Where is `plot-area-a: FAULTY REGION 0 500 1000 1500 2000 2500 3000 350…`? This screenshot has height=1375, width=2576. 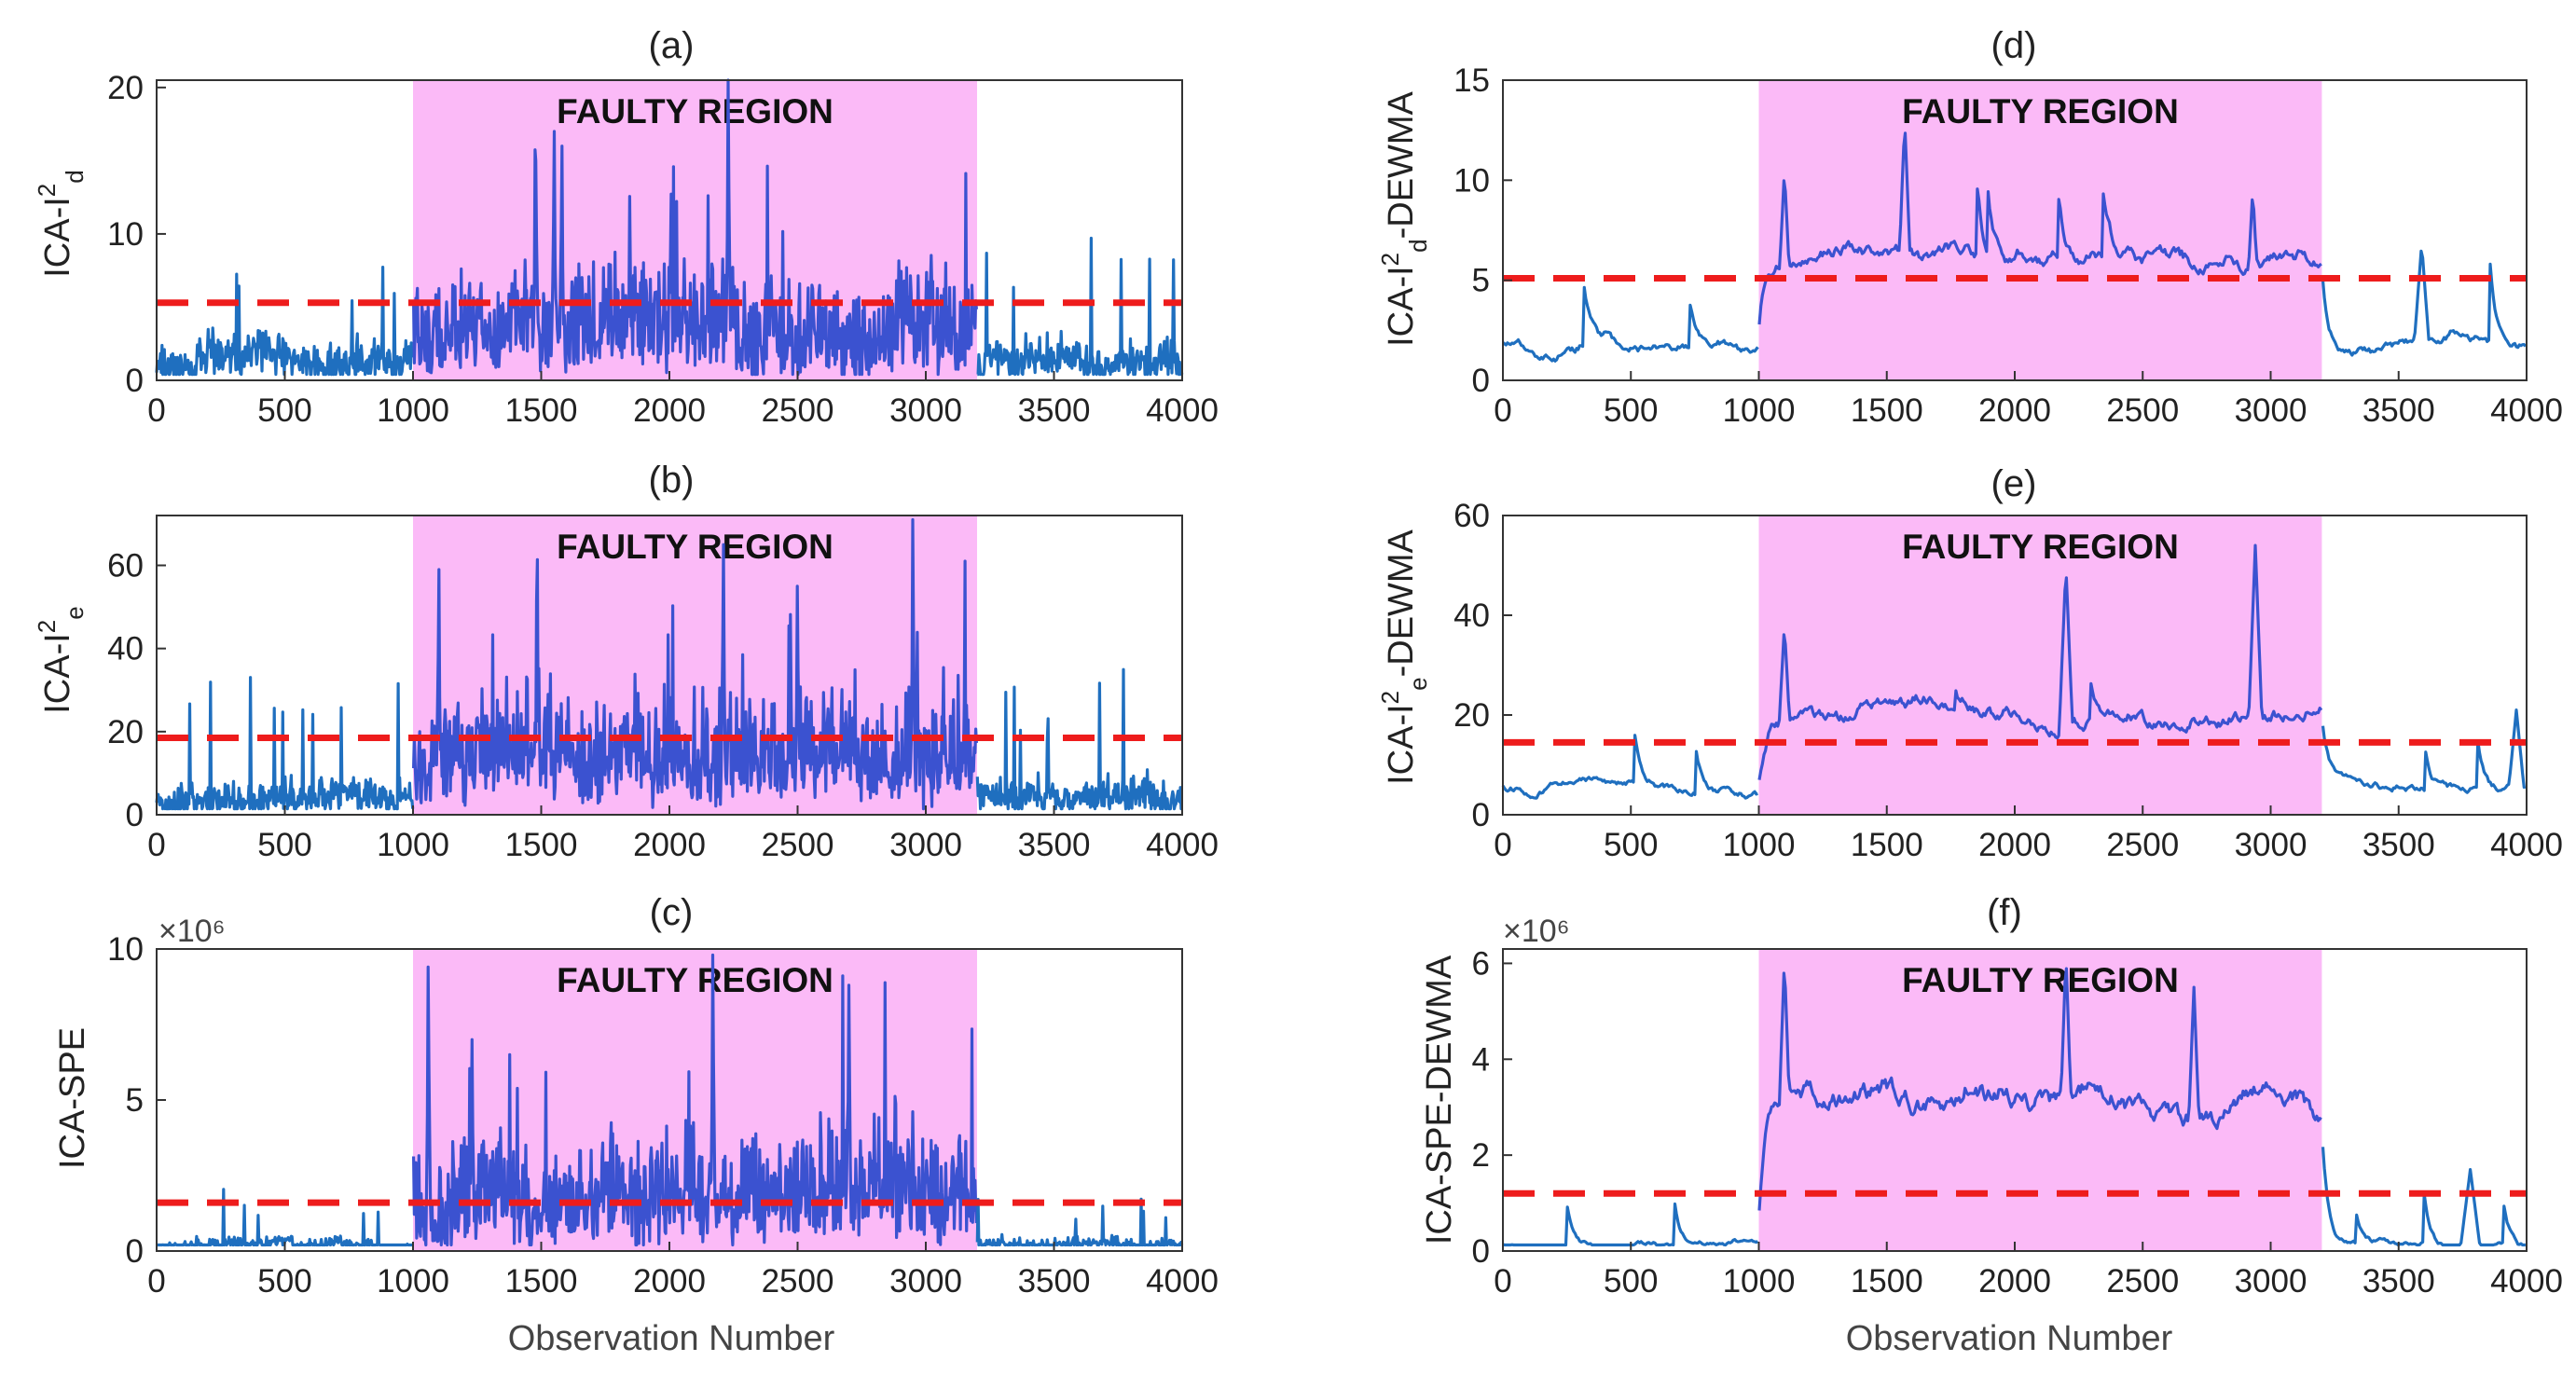
plot-area-a: FAULTY REGION 0 500 1000 1500 2000 2500 3000 350… is located at coordinates (663, 249).